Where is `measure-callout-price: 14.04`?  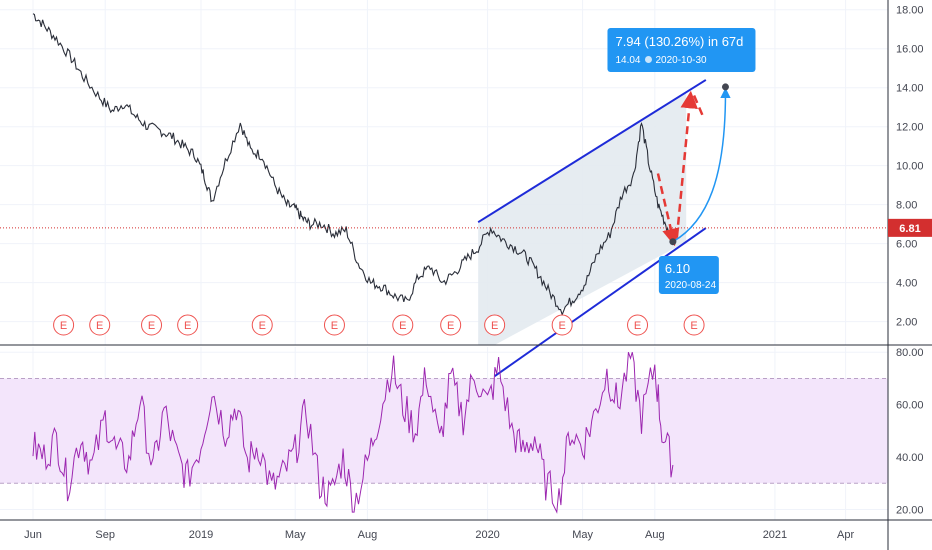 measure-callout-price: 14.04 is located at coordinates (627, 60).